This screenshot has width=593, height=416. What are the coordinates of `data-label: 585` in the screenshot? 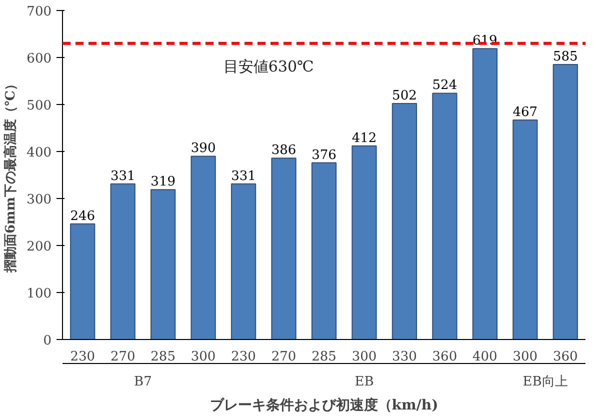 It's located at (565, 57).